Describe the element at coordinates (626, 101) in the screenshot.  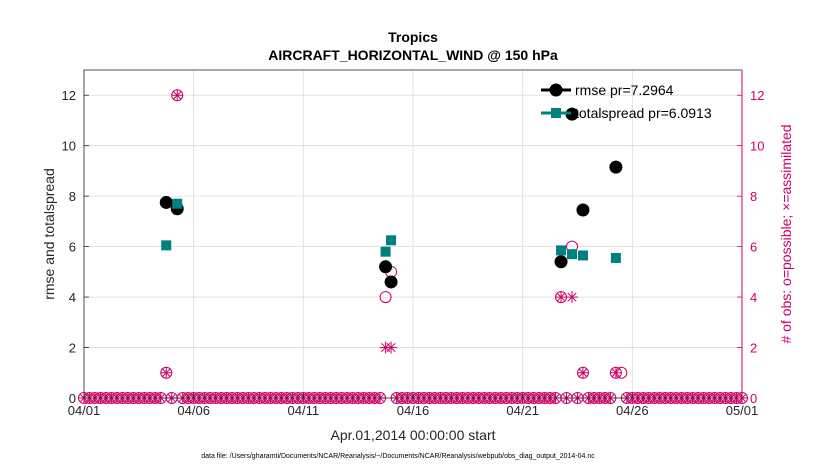
I see `legend: rmse pr=7.2964 totalspread pr=6.0913` at that location.